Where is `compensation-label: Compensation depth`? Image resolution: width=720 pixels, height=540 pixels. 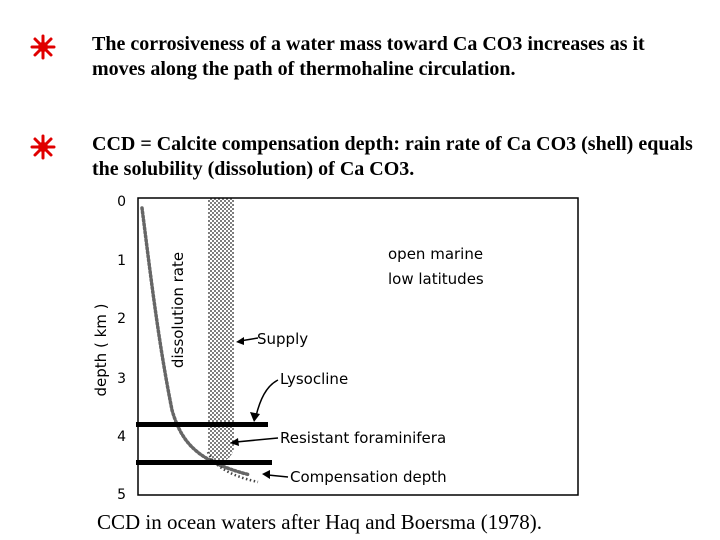
compensation-label: Compensation depth is located at coordinates (368, 477).